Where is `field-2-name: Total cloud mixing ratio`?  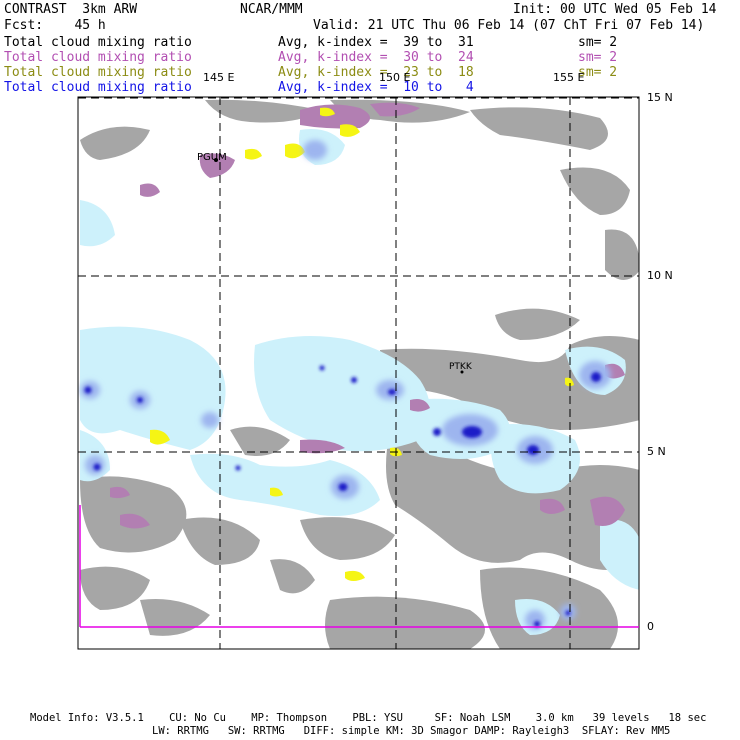 field-2-name: Total cloud mixing ratio is located at coordinates (98, 57).